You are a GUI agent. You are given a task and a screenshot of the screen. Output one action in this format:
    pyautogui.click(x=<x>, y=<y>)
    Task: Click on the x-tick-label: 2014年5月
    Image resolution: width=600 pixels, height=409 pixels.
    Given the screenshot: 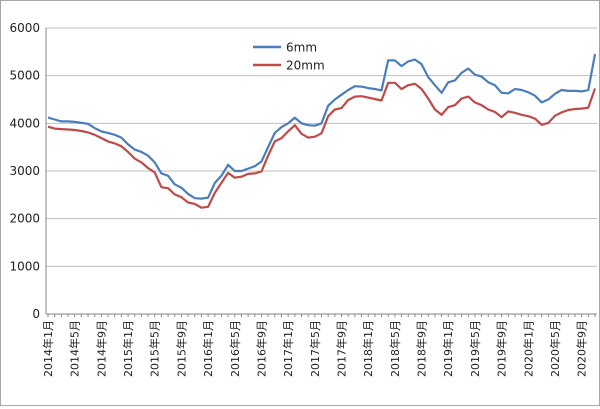 What is the action you would take?
    pyautogui.click(x=75, y=348)
    